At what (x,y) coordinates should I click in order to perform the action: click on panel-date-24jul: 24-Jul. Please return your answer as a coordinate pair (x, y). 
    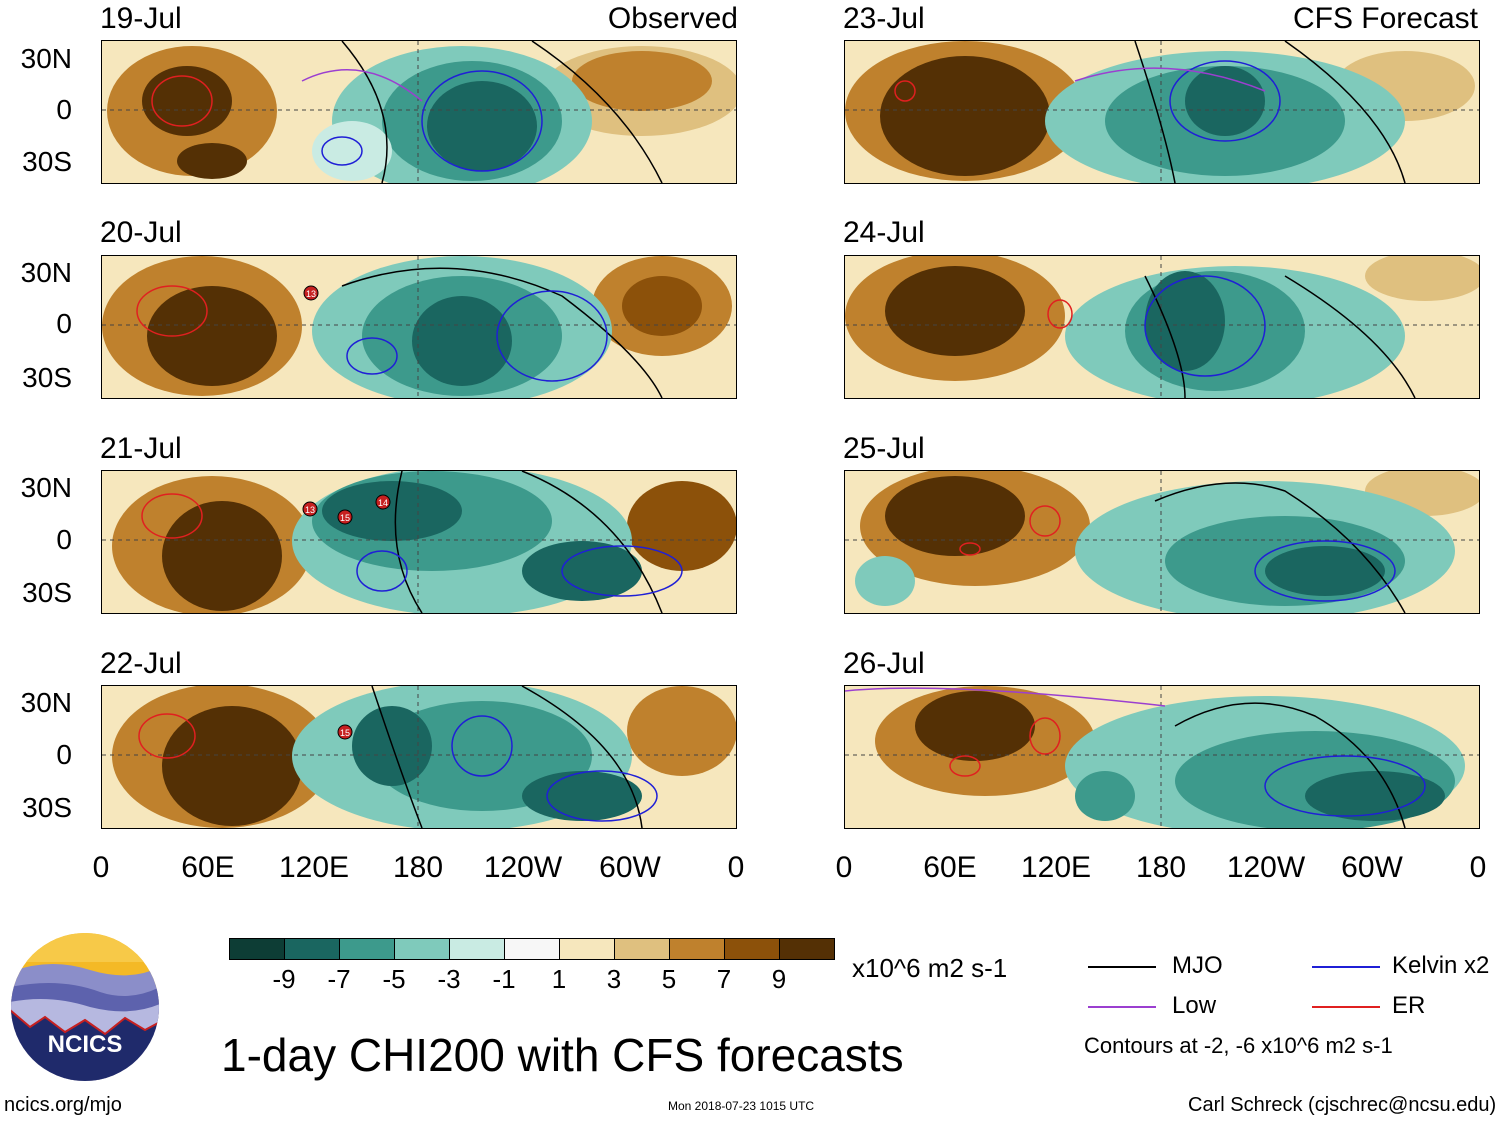
    Looking at the image, I should click on (884, 232).